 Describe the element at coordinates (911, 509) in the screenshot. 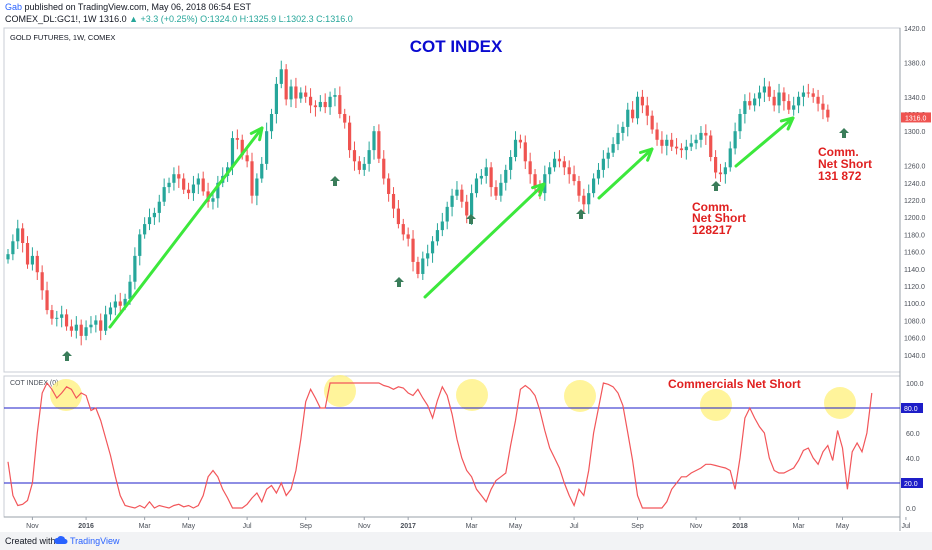

I see `cot-tick-label: 0.0` at that location.